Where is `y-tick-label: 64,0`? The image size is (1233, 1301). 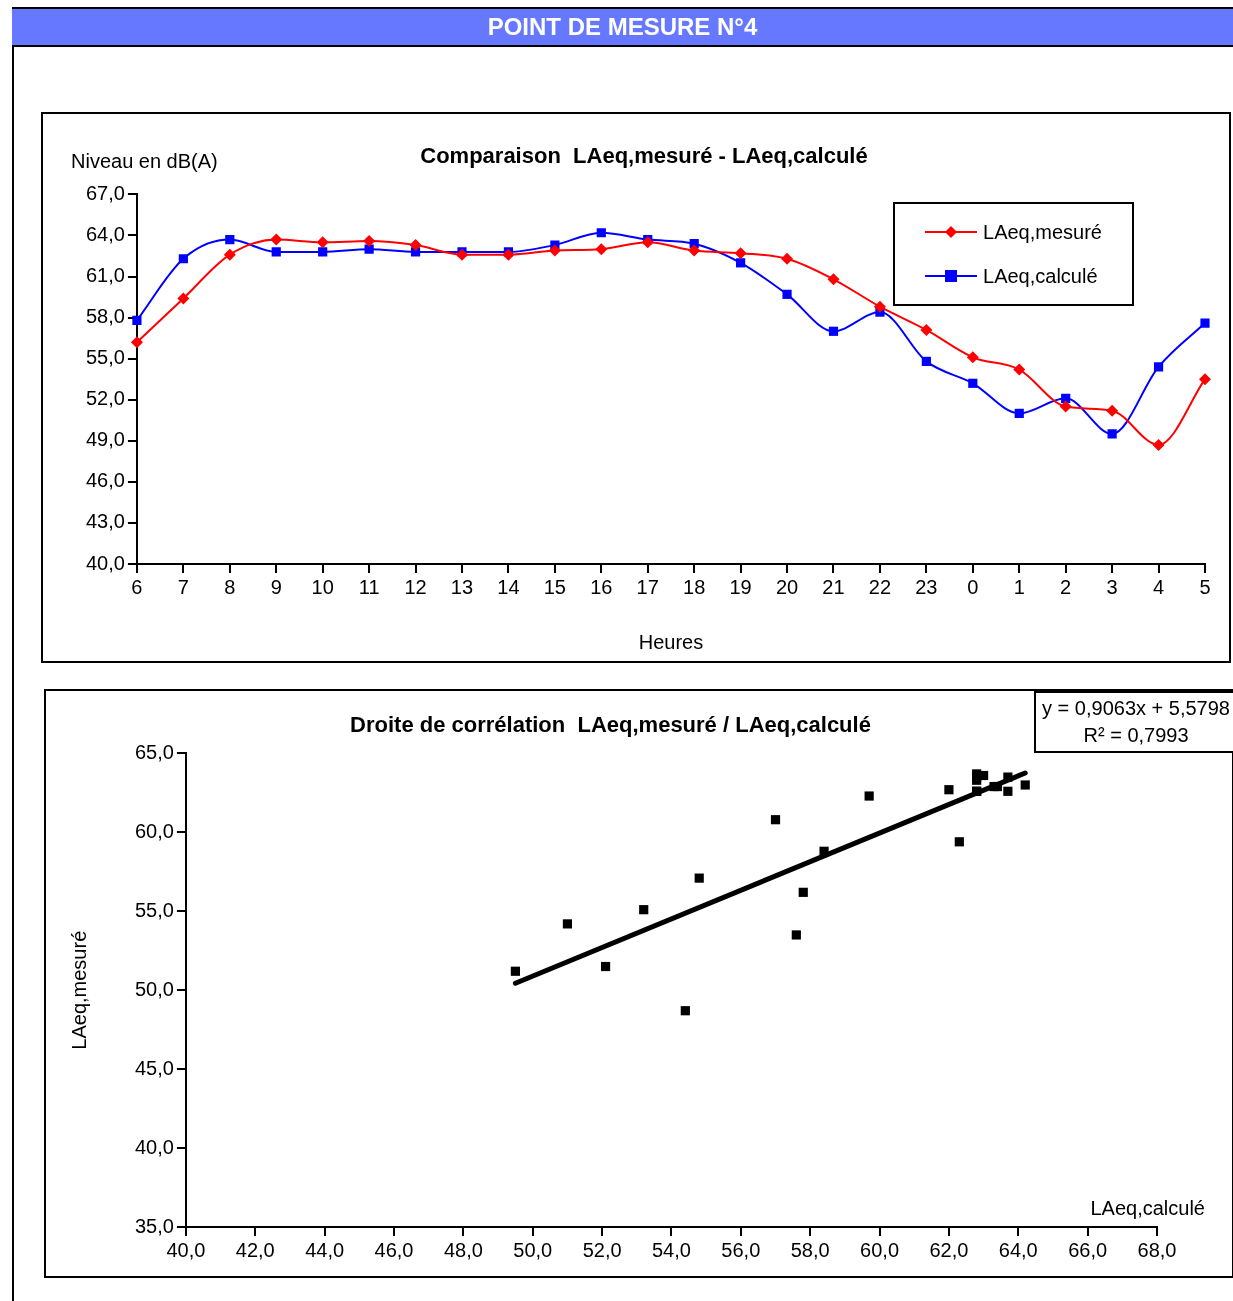
y-tick-label: 64,0 is located at coordinates (105, 233).